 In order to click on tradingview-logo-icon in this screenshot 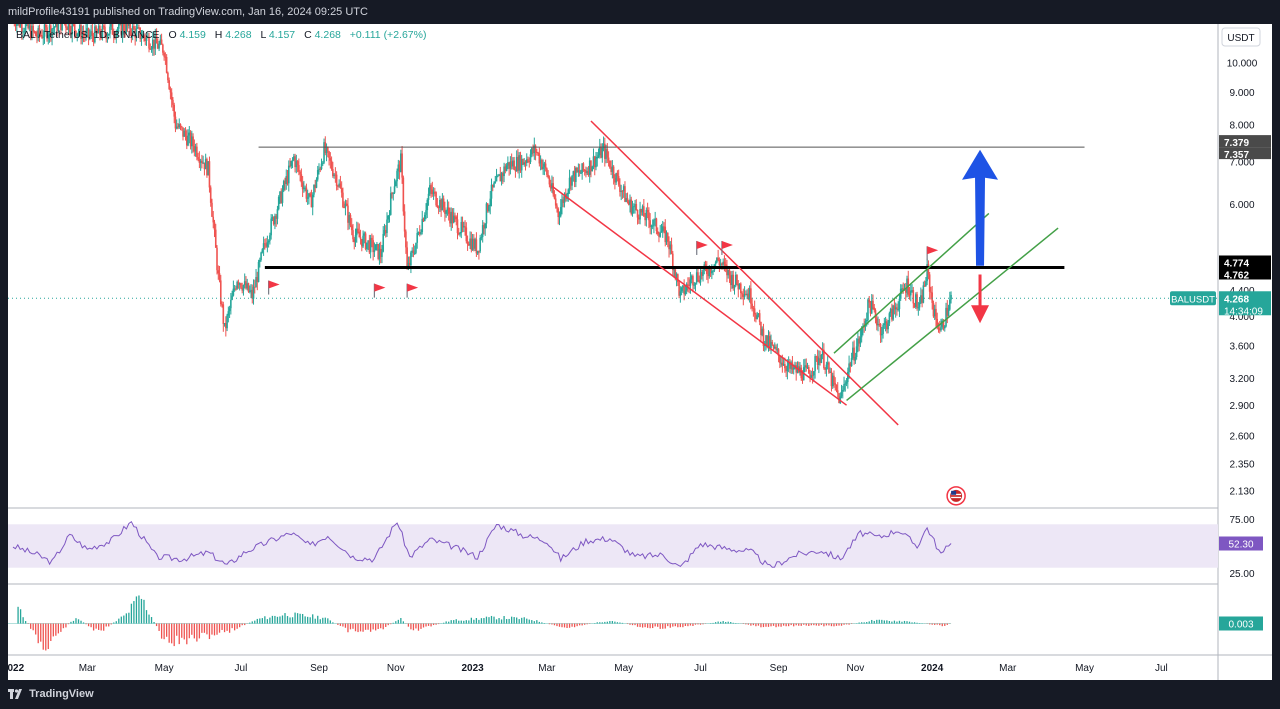, I will do `click(15, 694)`.